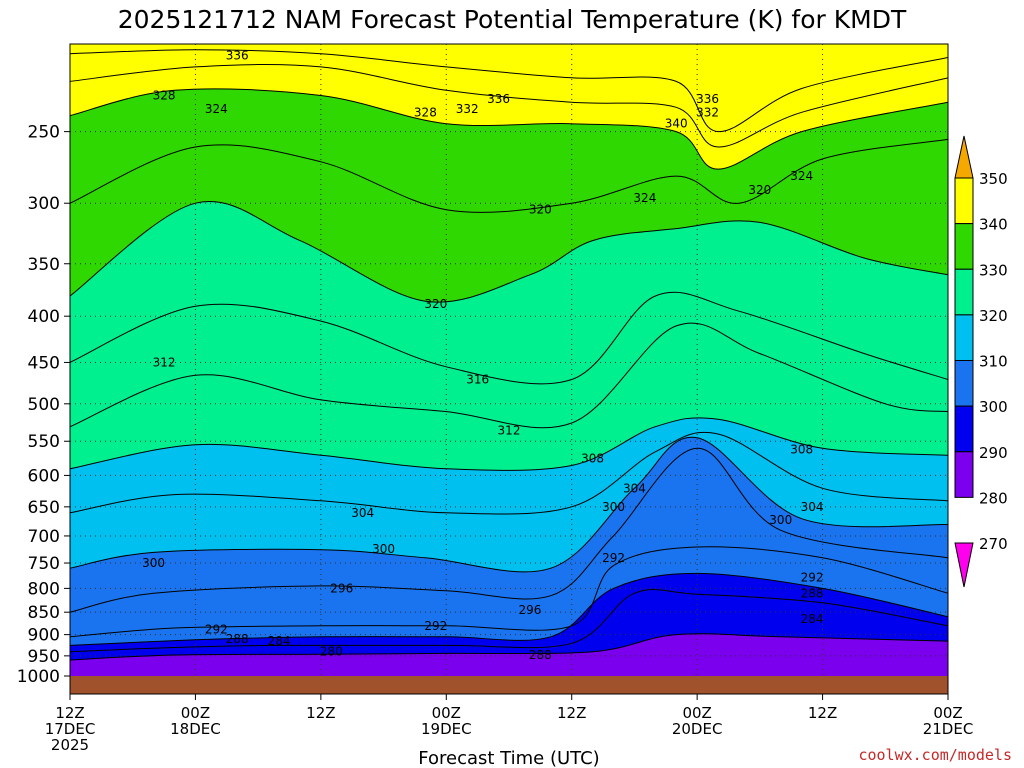 This screenshot has width=1024, height=768. I want to click on colorbar-label: 310, so click(993, 362).